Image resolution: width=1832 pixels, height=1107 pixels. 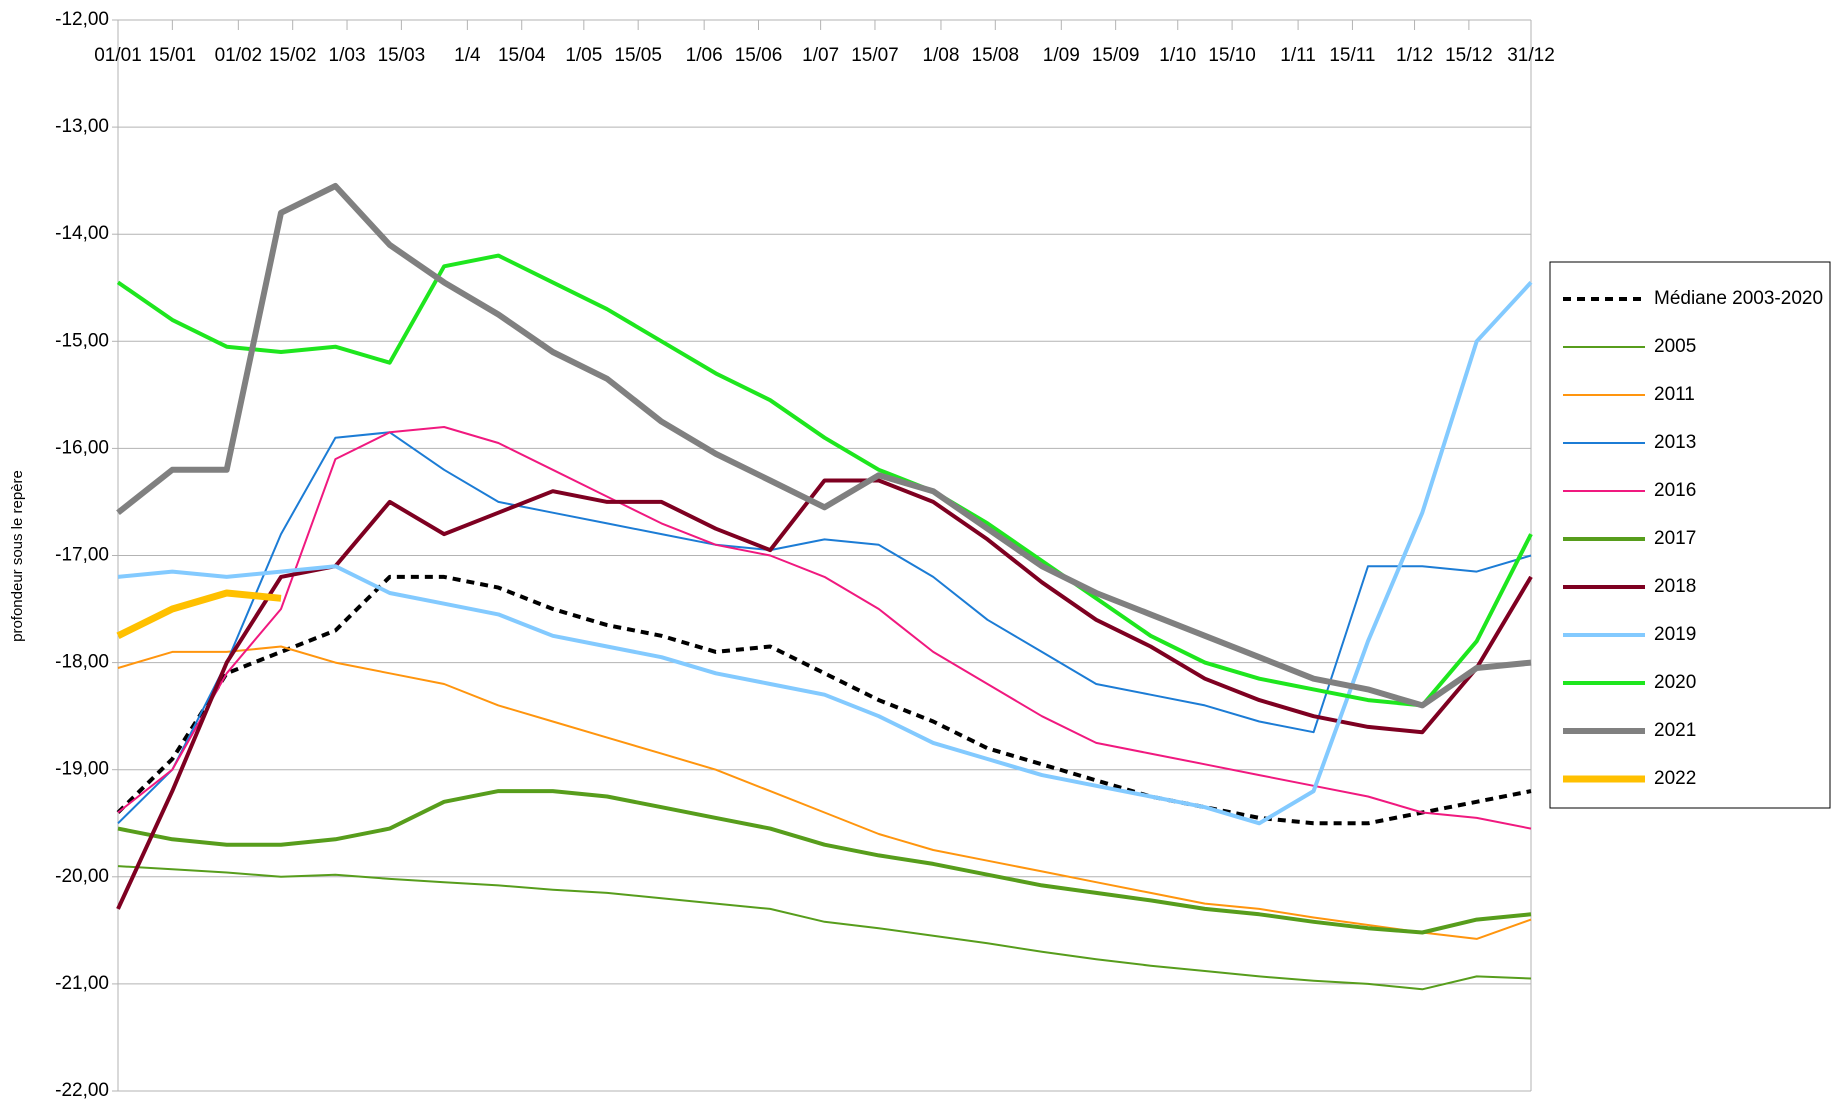 What do you see at coordinates (82, 555) in the screenshot?
I see `y-tick-label: -17,00` at bounding box center [82, 555].